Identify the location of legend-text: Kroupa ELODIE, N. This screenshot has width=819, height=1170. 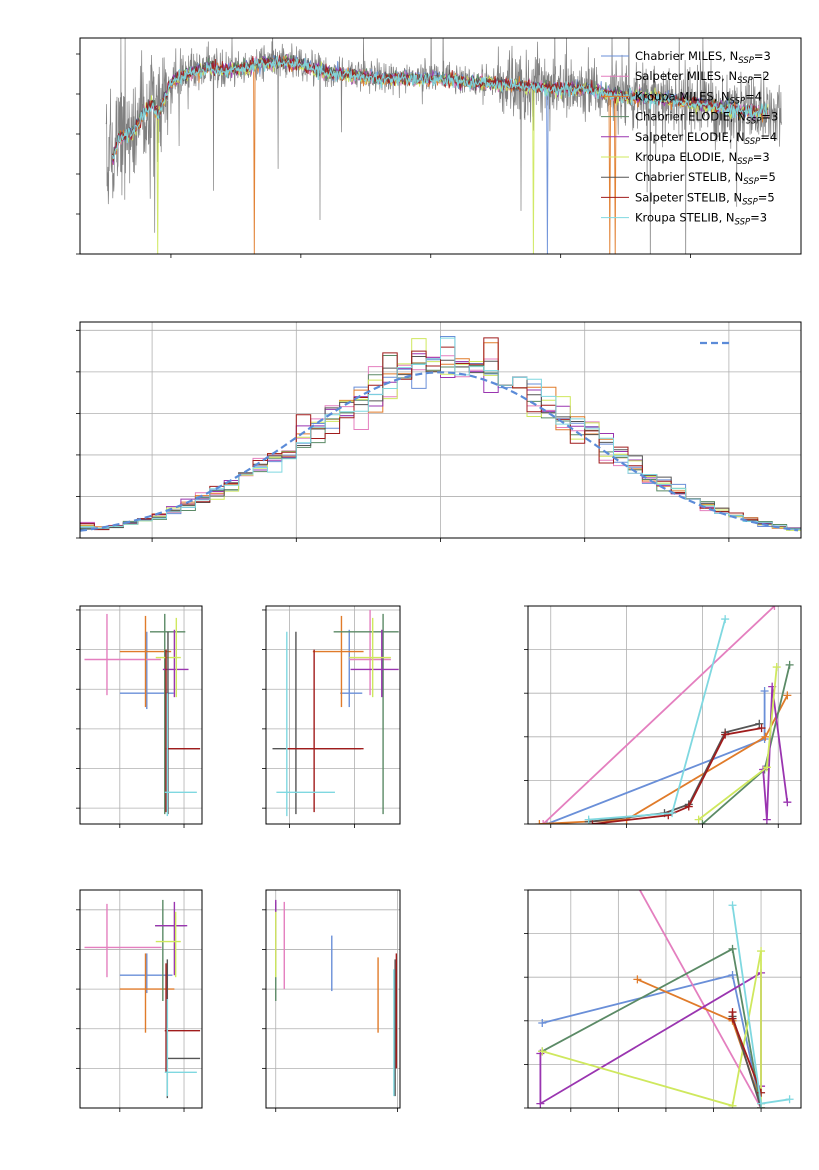
(686, 157).